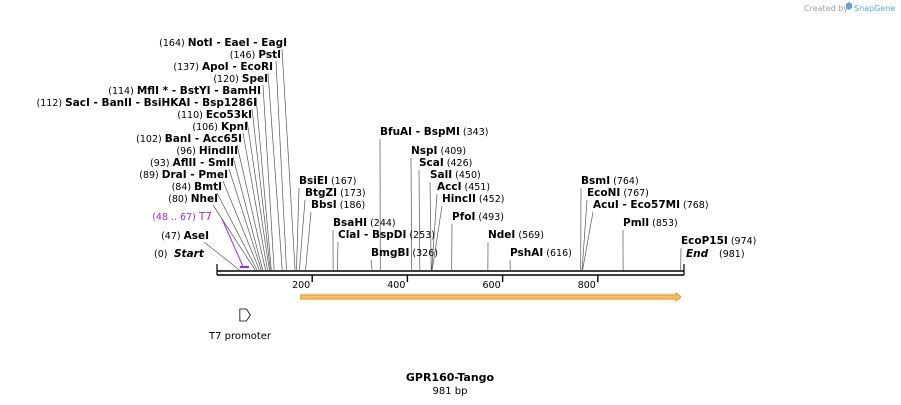 The width and height of the screenshot is (901, 405). I want to click on site-label: (164) NotI - EaeI - EagI, so click(223, 43).